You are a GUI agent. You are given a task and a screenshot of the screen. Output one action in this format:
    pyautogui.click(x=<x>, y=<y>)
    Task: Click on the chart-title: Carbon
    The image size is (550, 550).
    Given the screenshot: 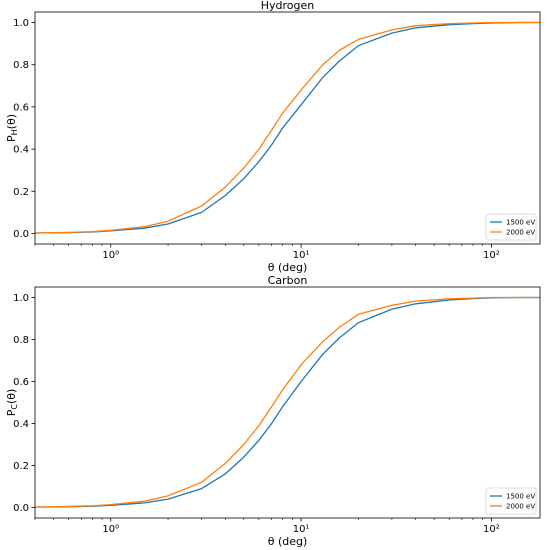 What is the action you would take?
    pyautogui.click(x=288, y=280)
    